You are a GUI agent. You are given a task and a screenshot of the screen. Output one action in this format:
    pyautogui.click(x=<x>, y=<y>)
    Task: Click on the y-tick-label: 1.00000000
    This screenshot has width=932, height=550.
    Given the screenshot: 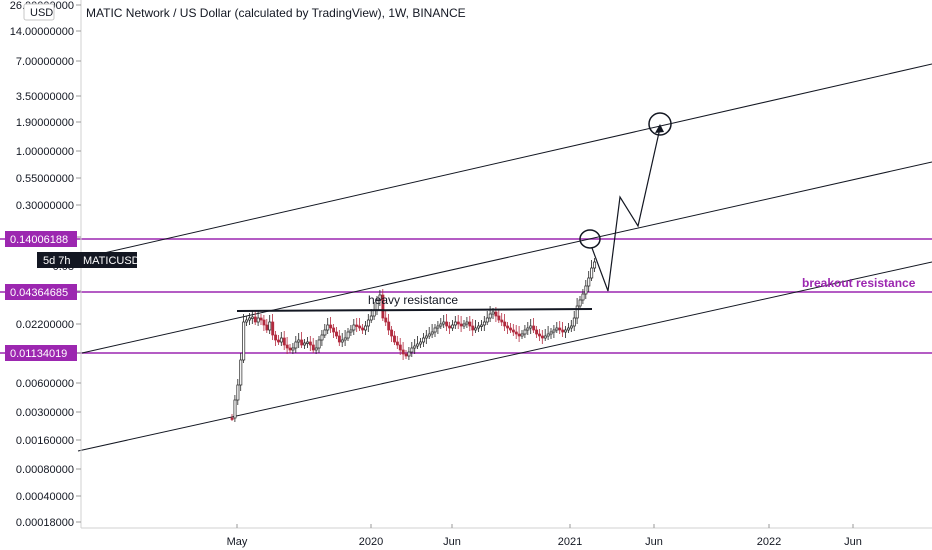 What is the action you would take?
    pyautogui.click(x=45, y=152)
    